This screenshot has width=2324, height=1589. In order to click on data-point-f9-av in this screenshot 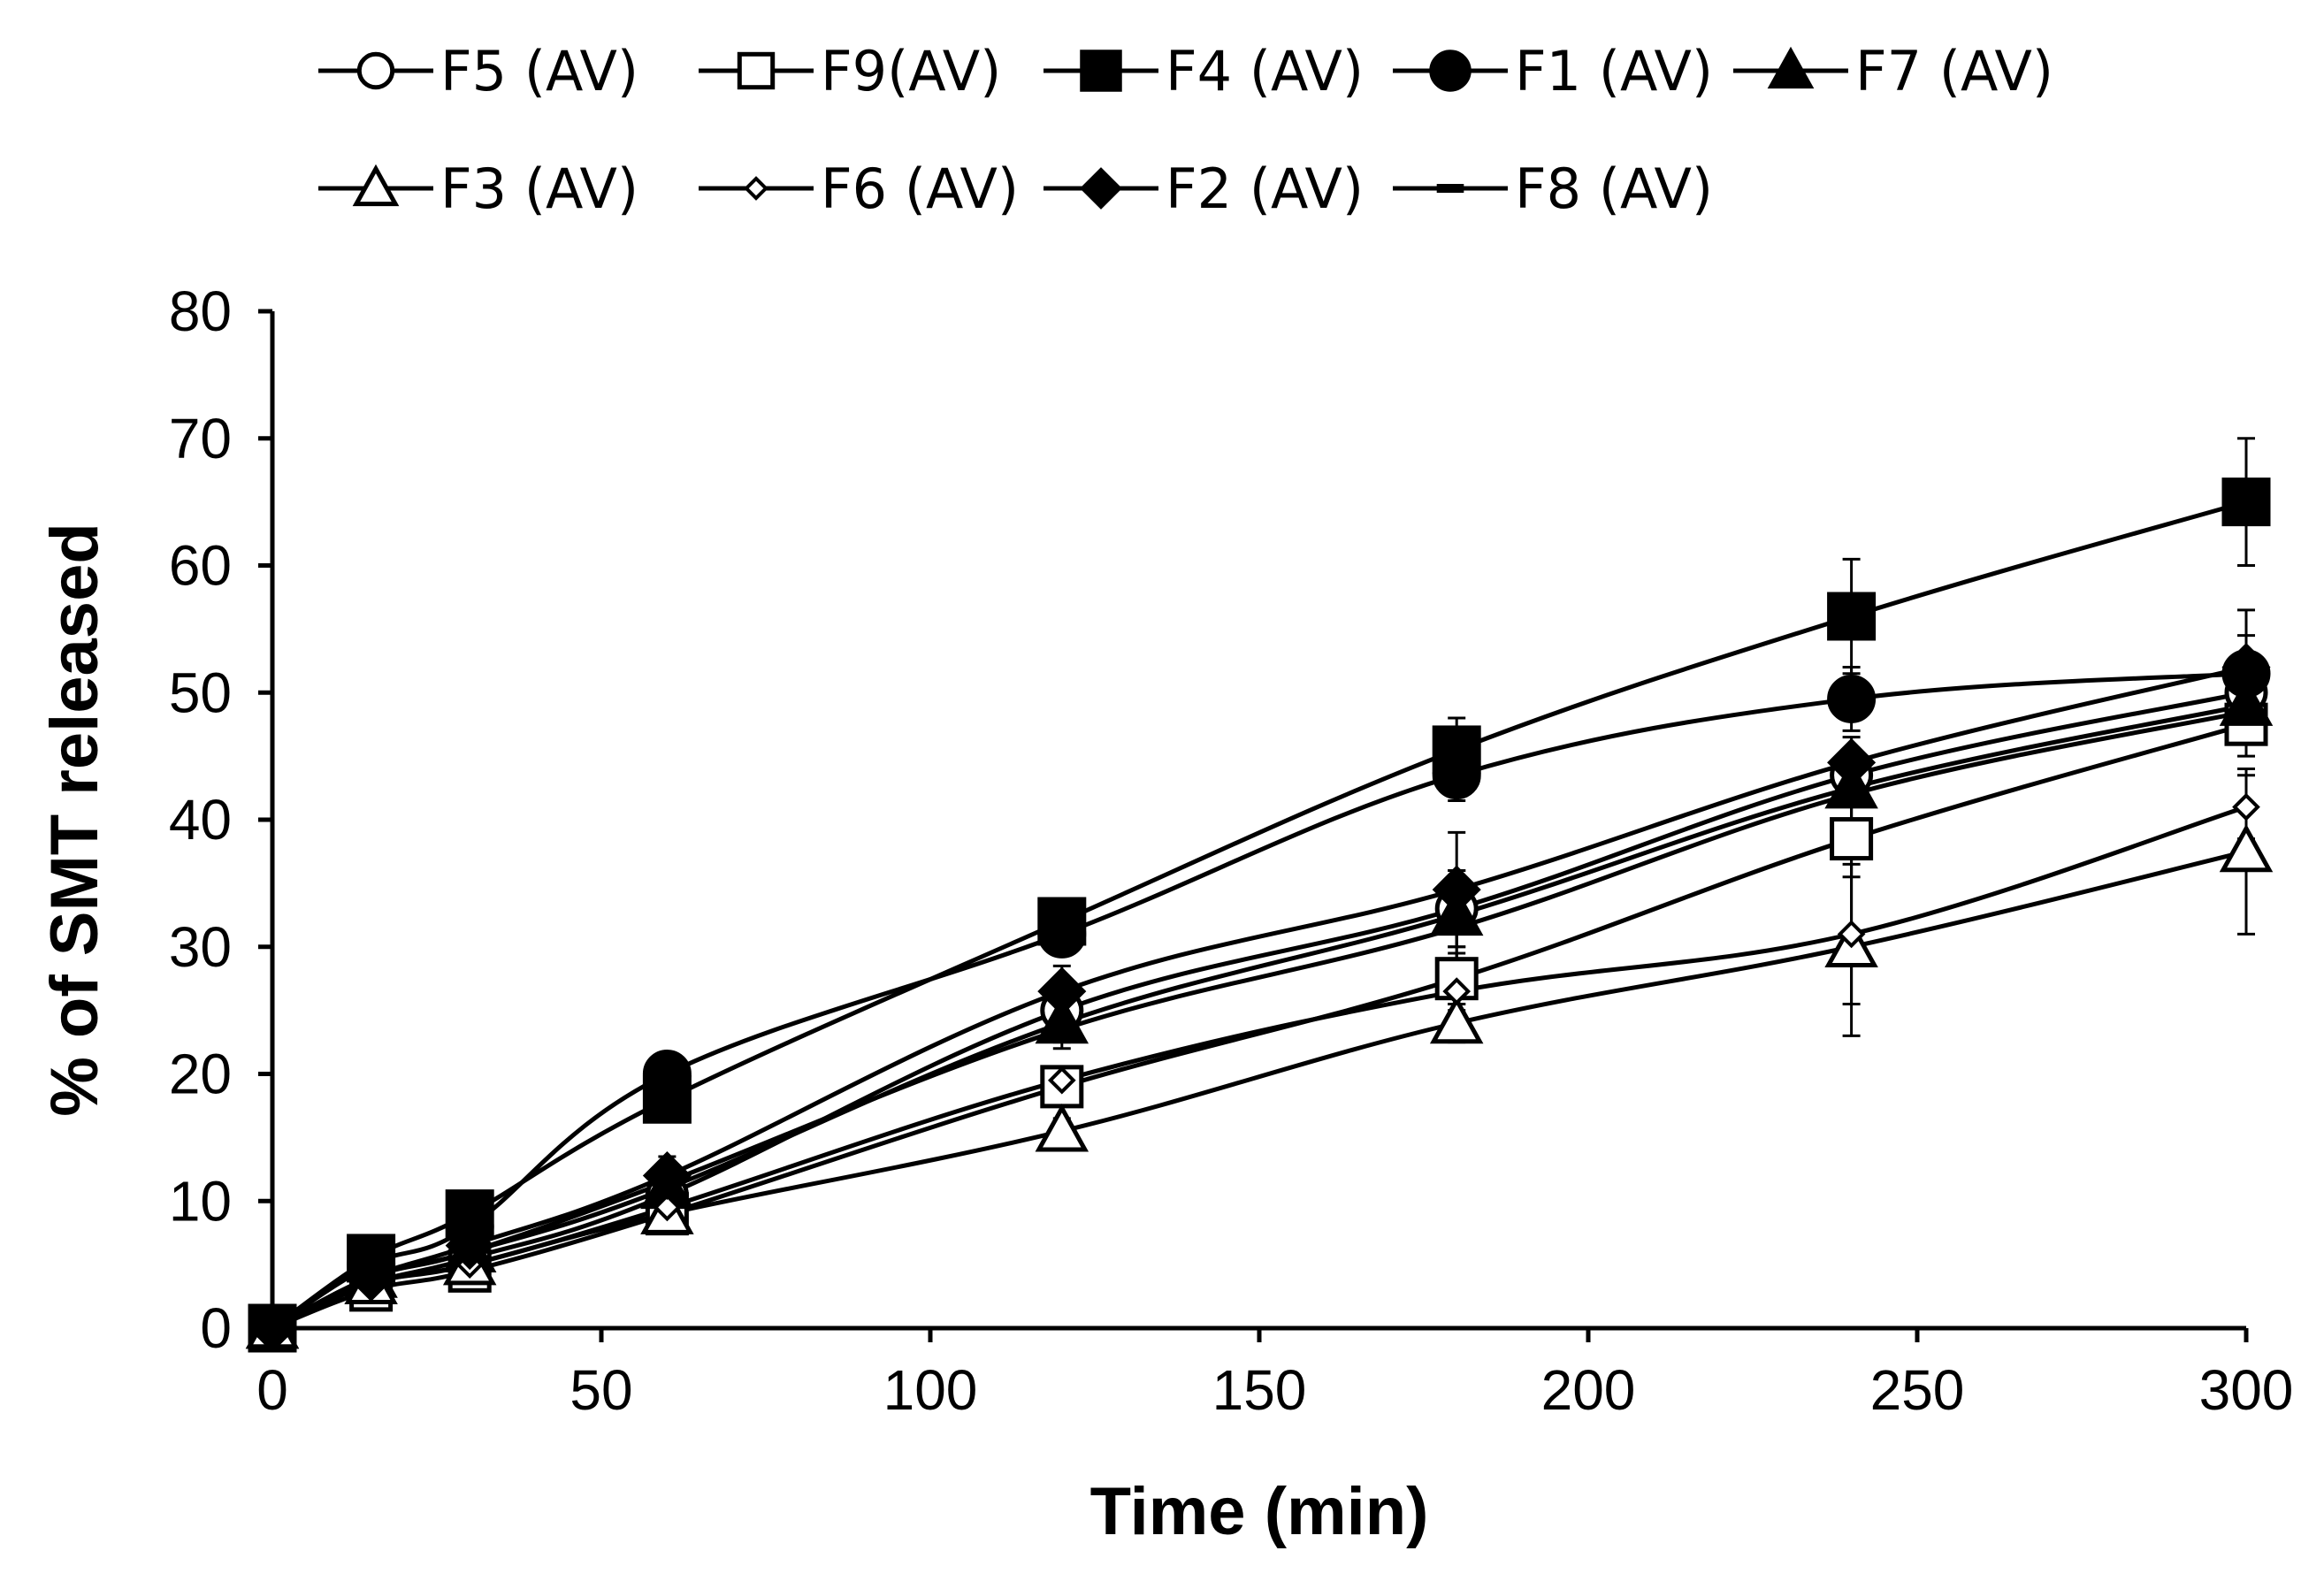, I will do `click(1852, 839)`.